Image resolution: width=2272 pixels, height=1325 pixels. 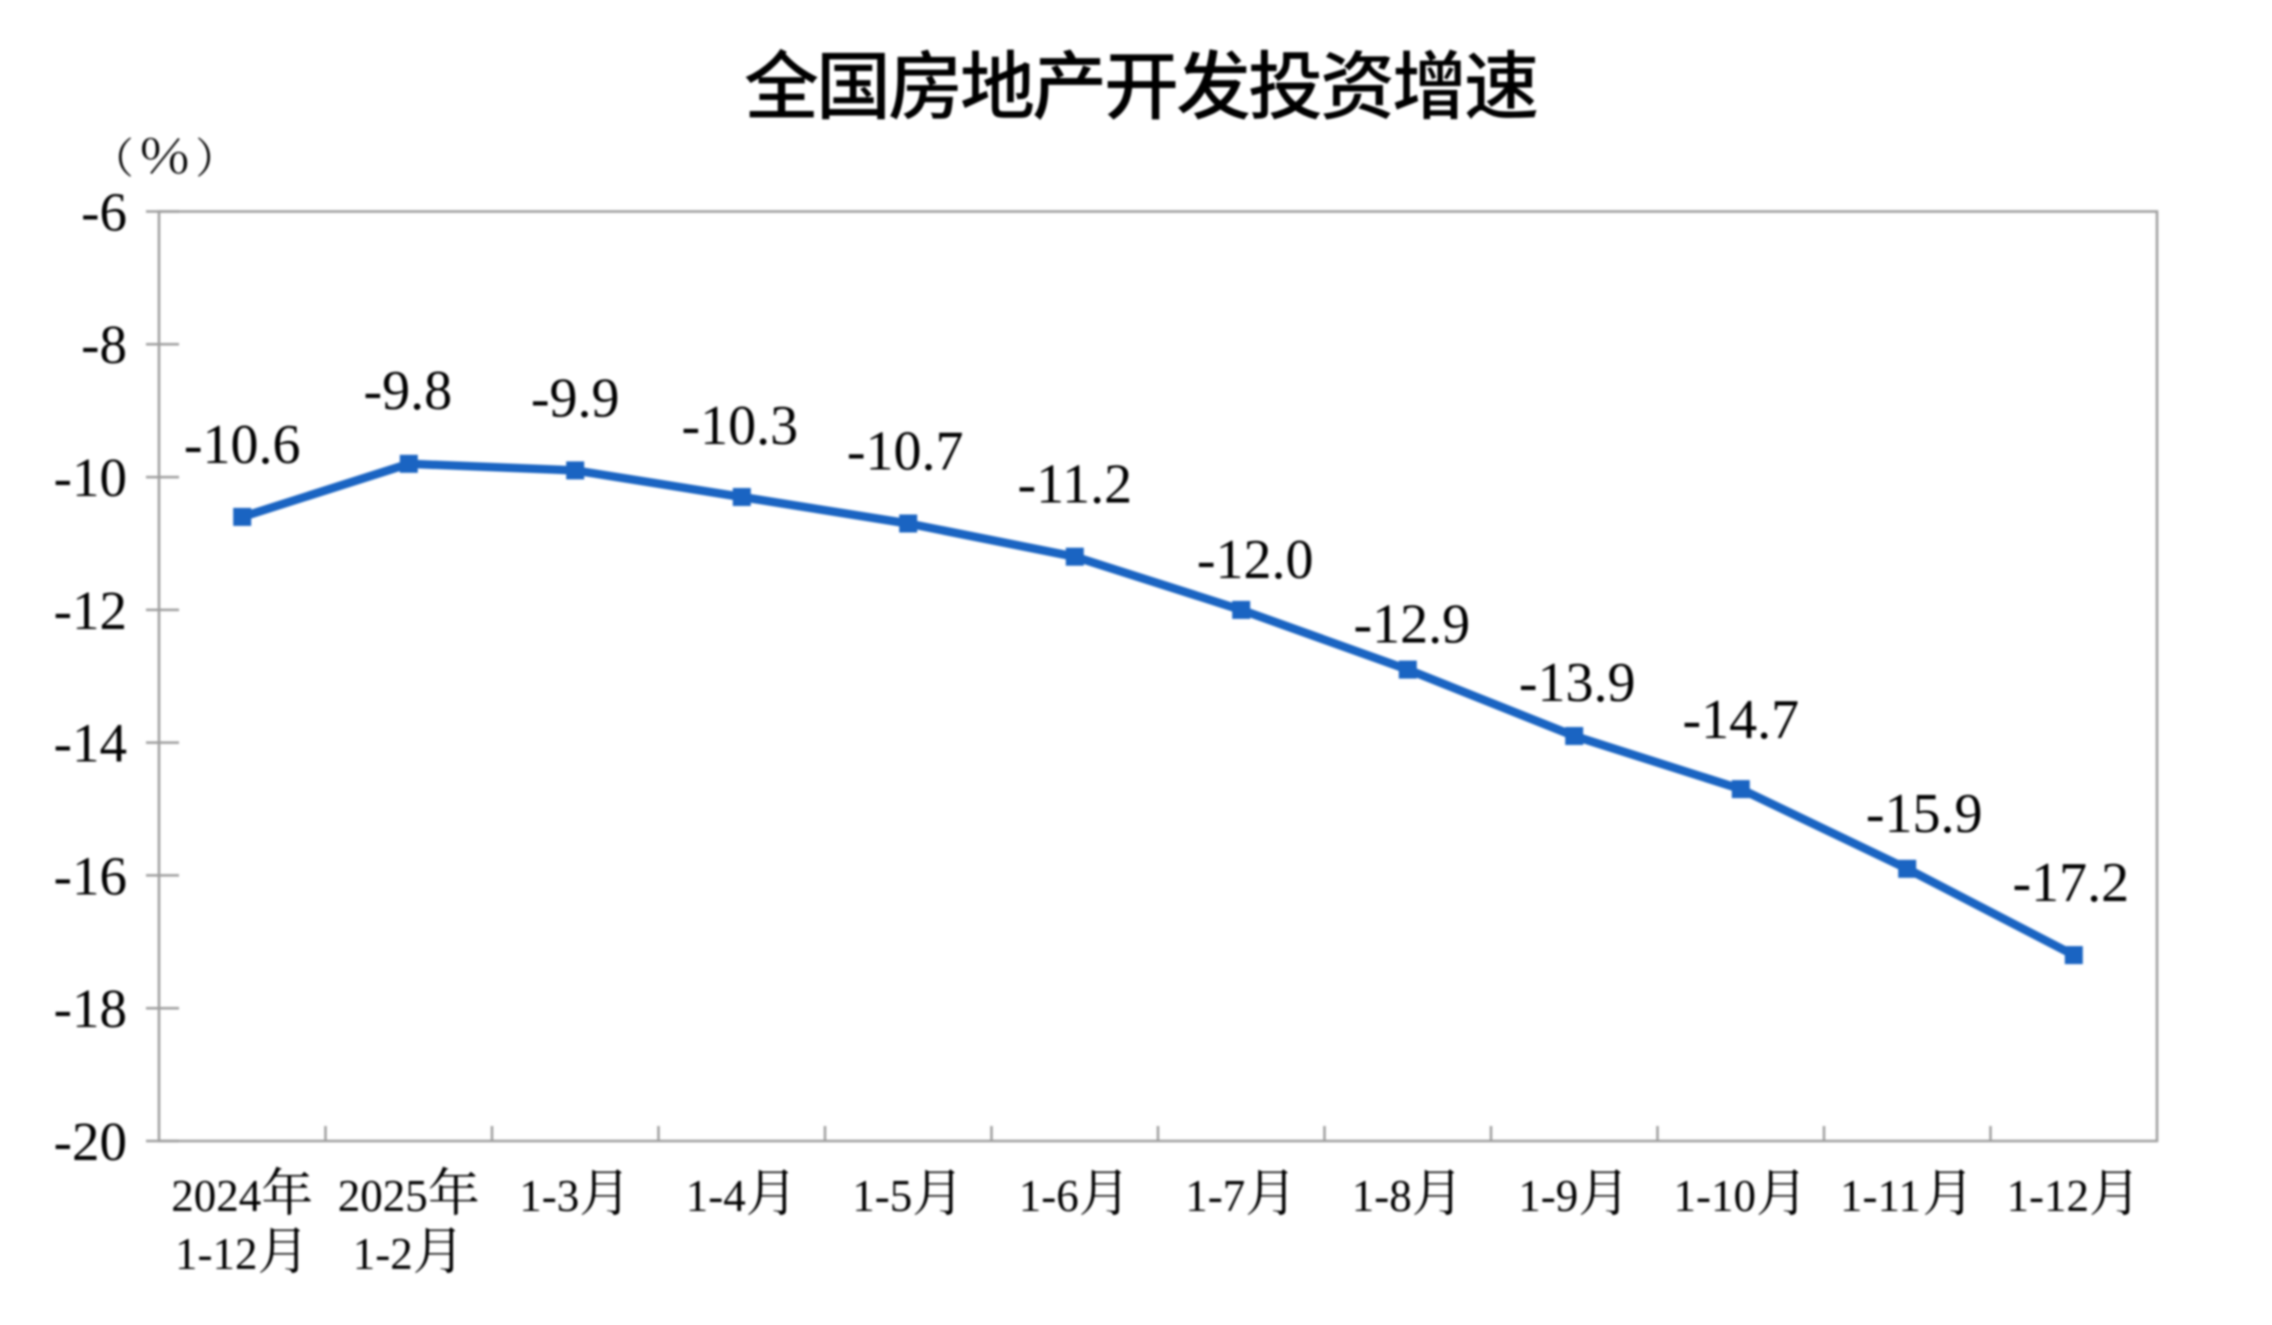 I want to click on svg-text: -17.2, so click(x=2070, y=883).